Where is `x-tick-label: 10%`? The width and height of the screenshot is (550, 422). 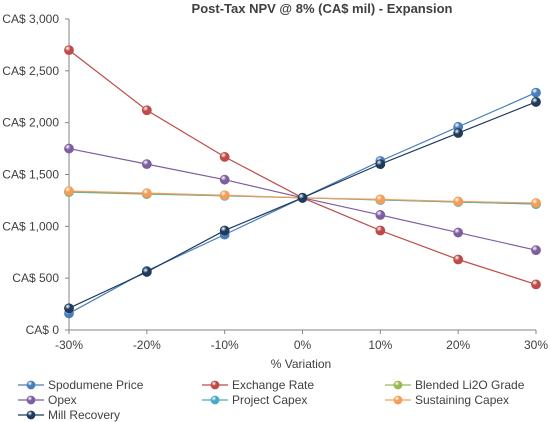 x-tick-label: 10% is located at coordinates (380, 345).